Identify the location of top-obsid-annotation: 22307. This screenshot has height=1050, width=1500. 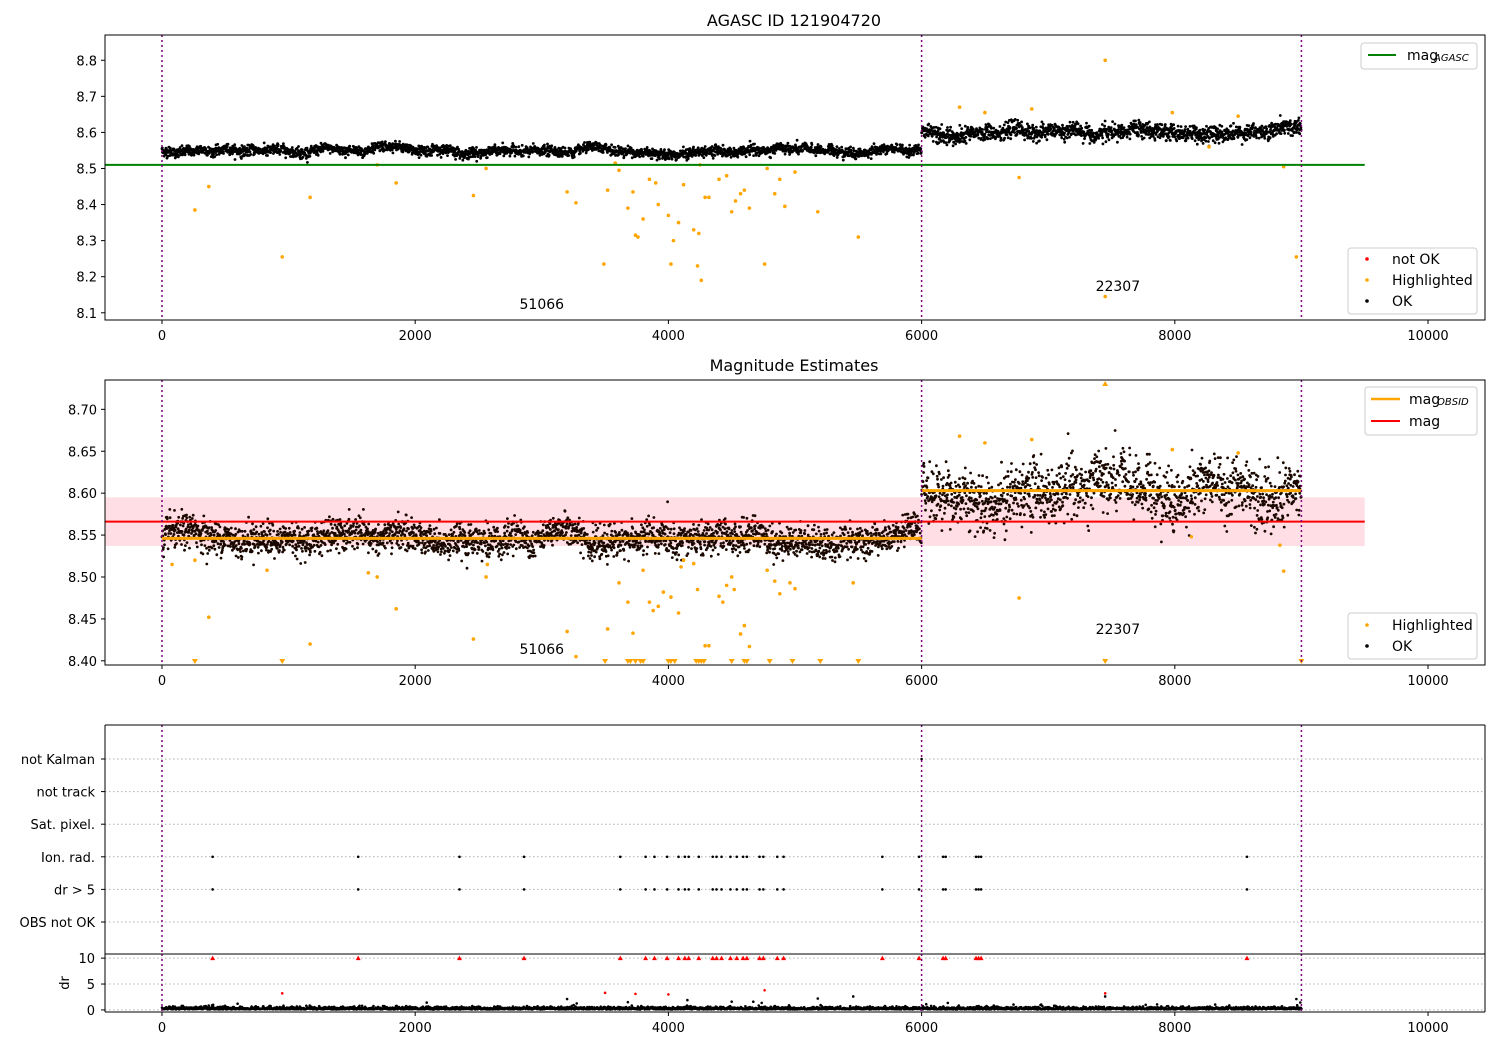
(1118, 287).